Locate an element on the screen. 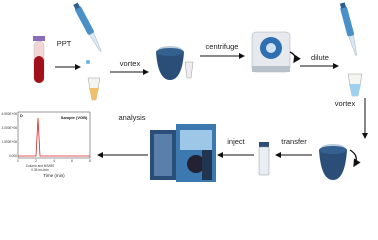 The height and width of the screenshot is (240, 378). step-label: transfer is located at coordinates (294, 141).